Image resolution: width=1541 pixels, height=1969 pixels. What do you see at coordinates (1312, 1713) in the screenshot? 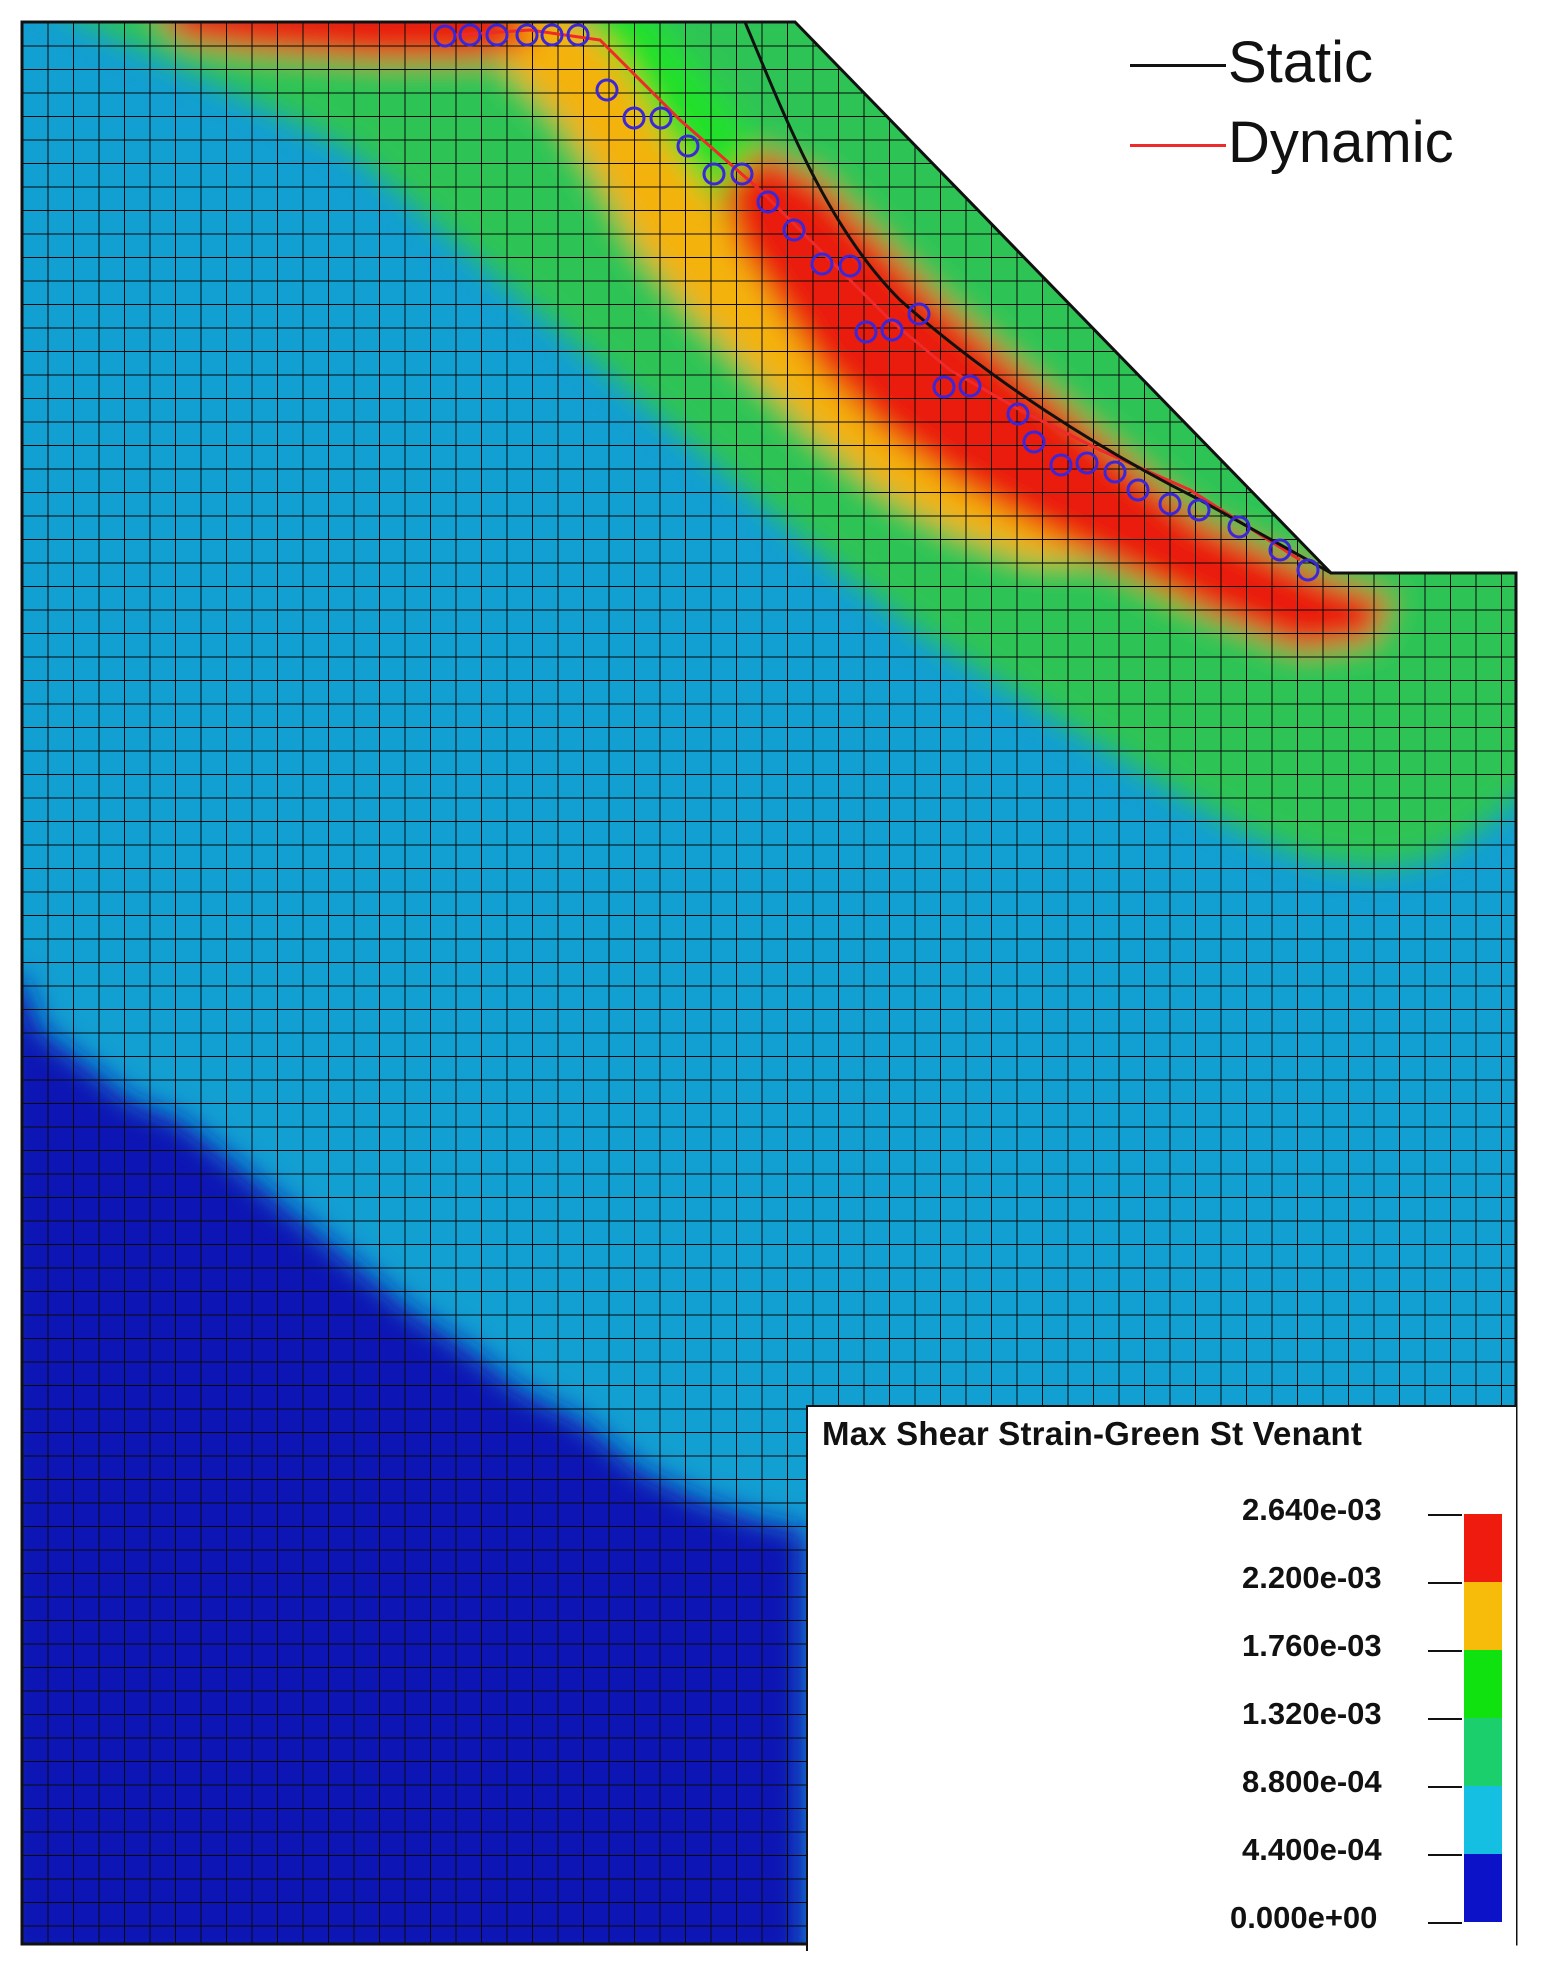
I see `colorbar-label: 1.320e-03` at bounding box center [1312, 1713].